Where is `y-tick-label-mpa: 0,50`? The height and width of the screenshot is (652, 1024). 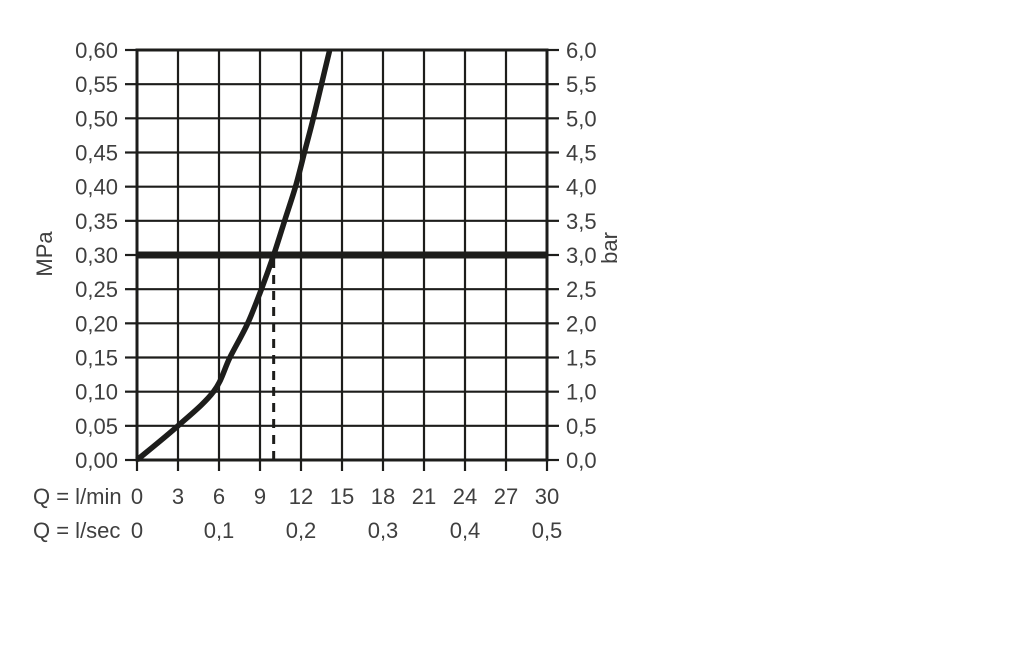 y-tick-label-mpa: 0,50 is located at coordinates (96, 118).